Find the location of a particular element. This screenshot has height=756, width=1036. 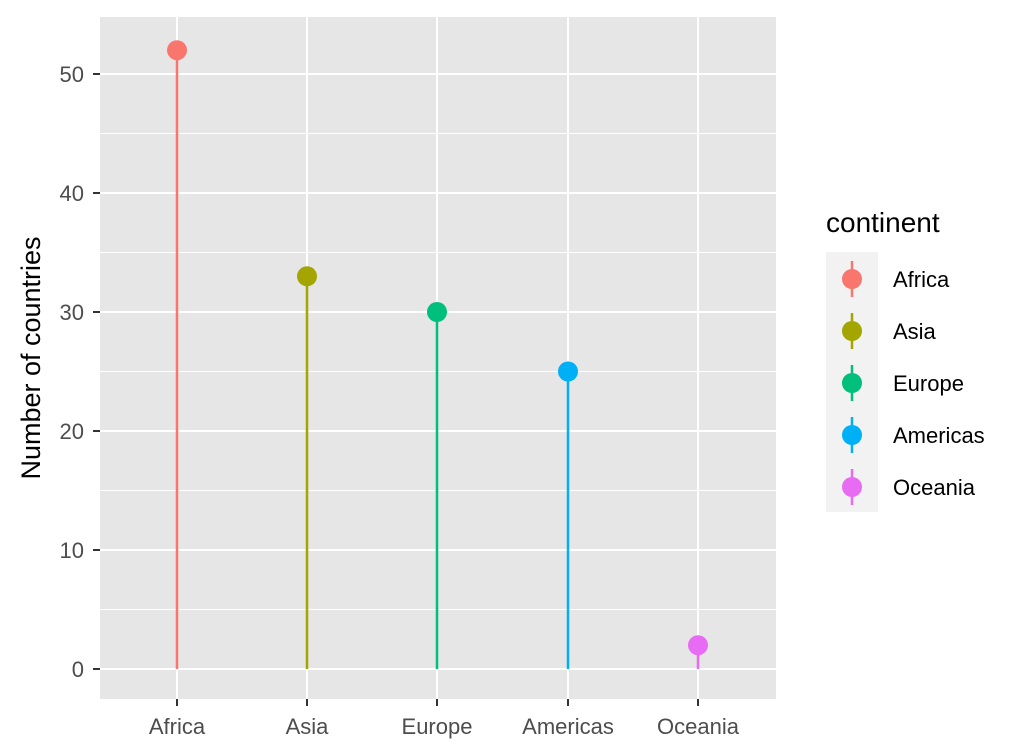

legend-label: Asia is located at coordinates (915, 331).